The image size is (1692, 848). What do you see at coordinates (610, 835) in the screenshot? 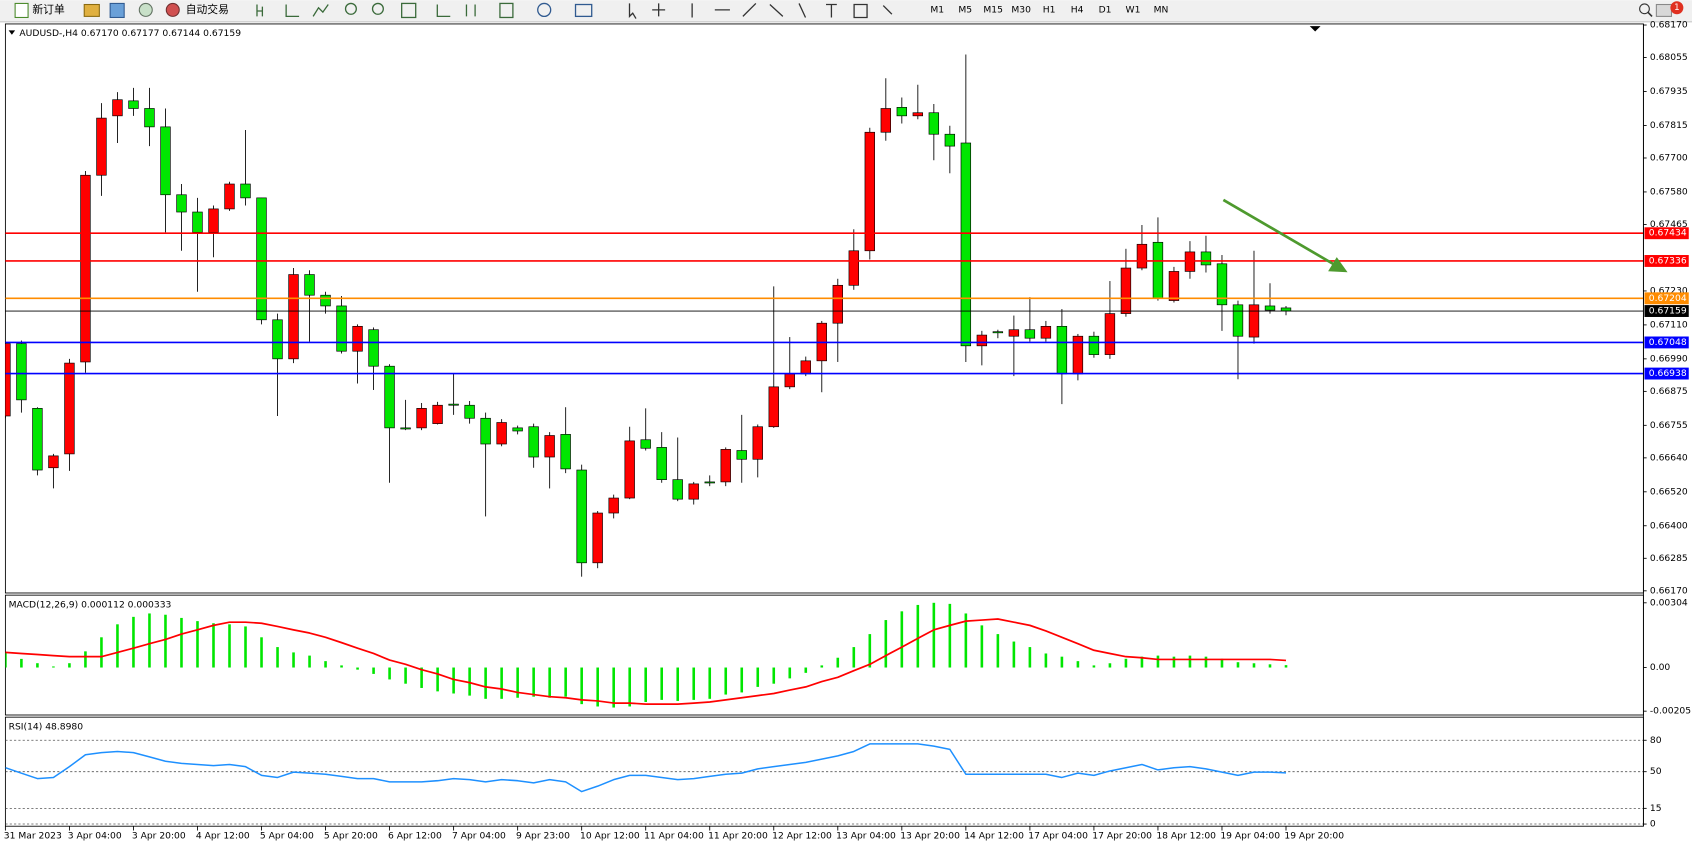
I see `x-tick-label: 10 Apr 12:00` at bounding box center [610, 835].